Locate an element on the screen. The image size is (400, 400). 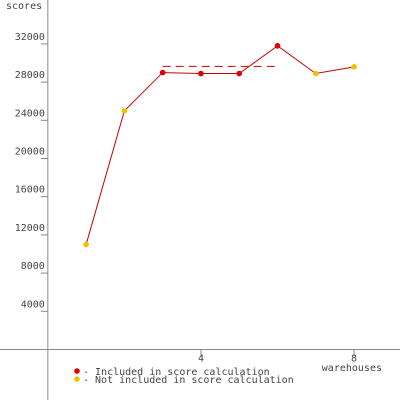
legend-label: - Not included in score calculation is located at coordinates (188, 380).